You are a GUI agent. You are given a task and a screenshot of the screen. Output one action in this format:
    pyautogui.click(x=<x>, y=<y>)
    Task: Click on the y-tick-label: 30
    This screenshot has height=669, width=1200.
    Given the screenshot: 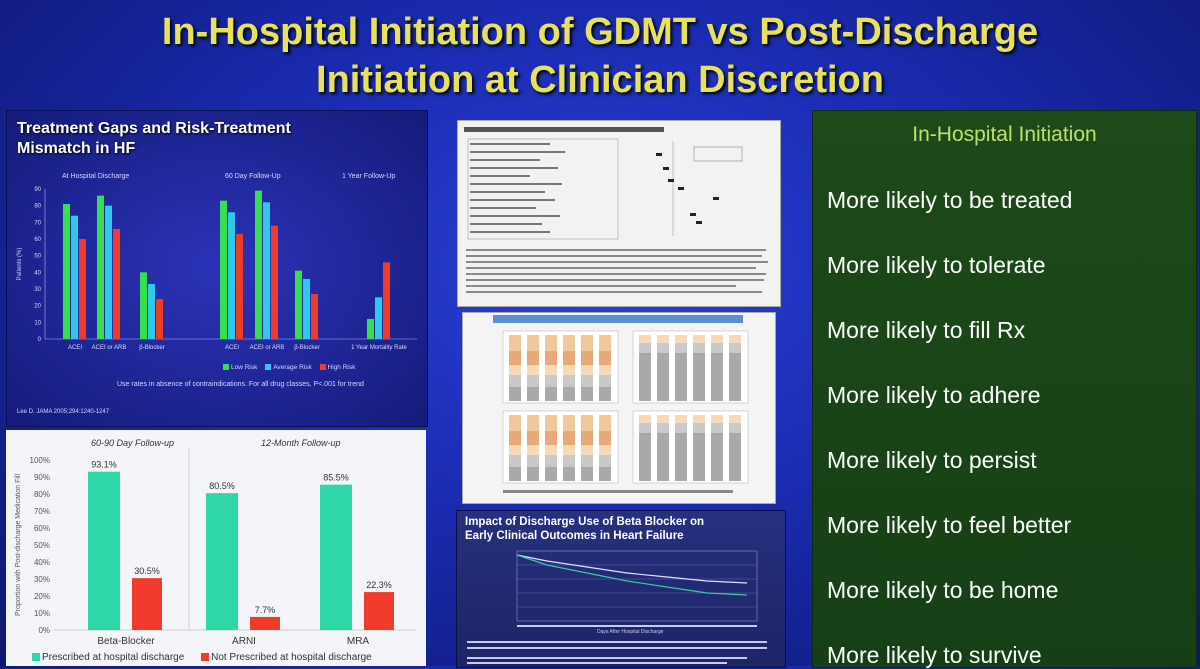 What is the action you would take?
    pyautogui.click(x=37, y=290)
    